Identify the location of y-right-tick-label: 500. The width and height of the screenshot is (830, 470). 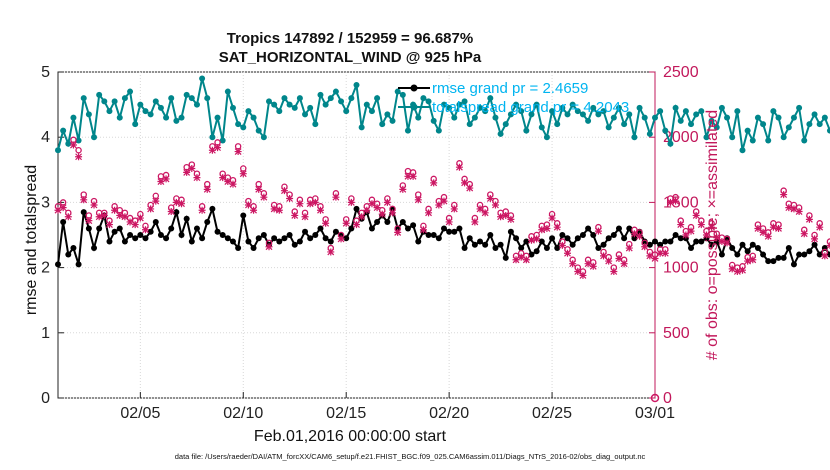
(676, 333).